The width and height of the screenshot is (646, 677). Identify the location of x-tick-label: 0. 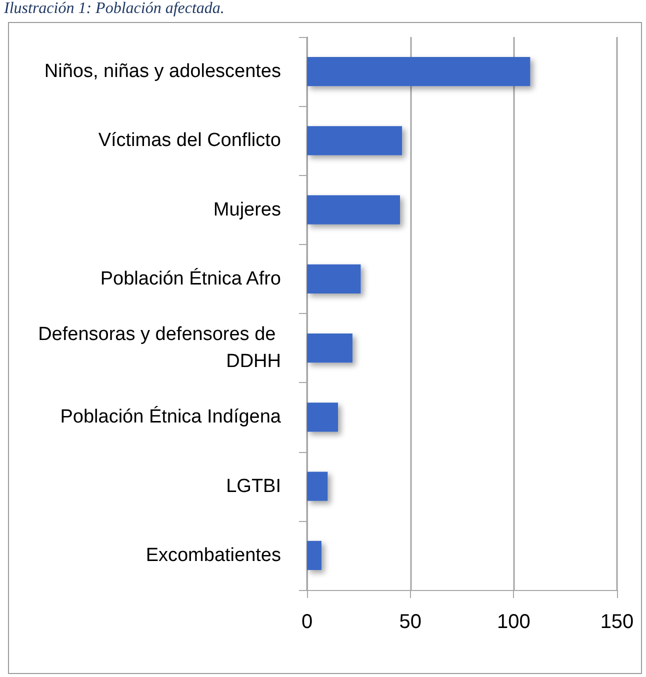
(307, 622).